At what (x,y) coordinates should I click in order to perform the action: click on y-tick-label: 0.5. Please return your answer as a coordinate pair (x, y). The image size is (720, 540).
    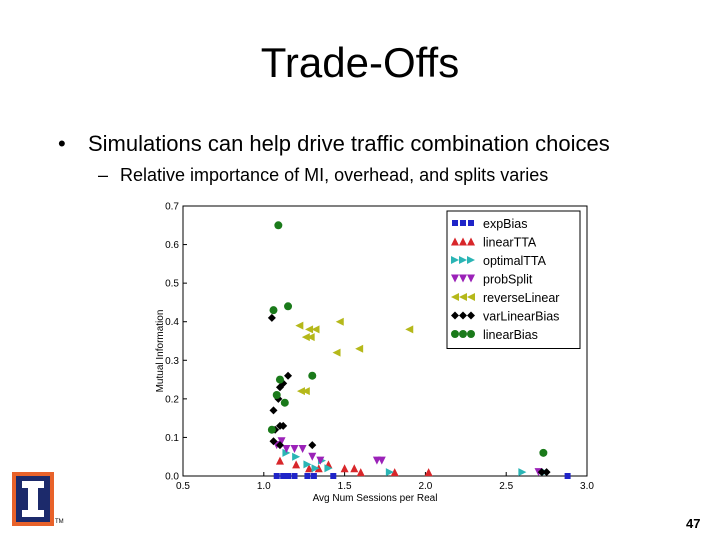
    Looking at the image, I should click on (172, 284).